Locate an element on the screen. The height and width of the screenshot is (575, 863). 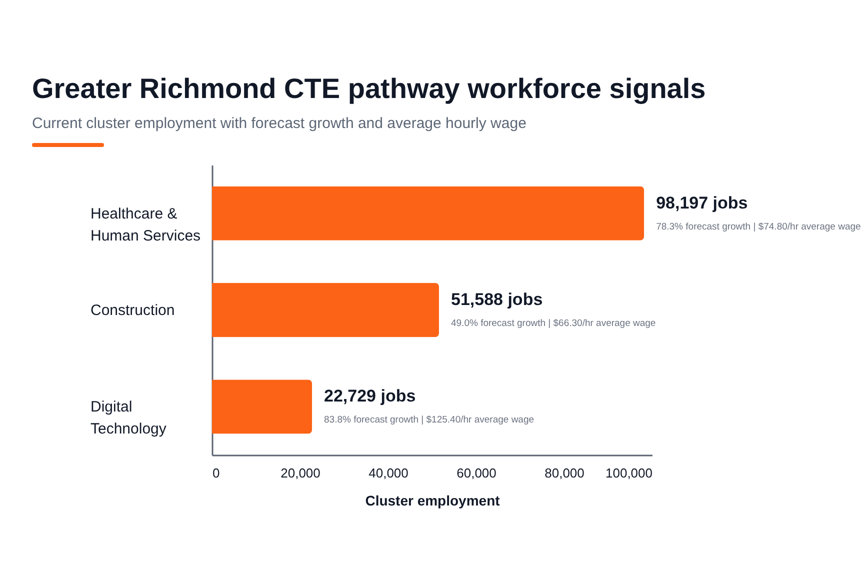
data-label: 98,197 jobs is located at coordinates (702, 202).